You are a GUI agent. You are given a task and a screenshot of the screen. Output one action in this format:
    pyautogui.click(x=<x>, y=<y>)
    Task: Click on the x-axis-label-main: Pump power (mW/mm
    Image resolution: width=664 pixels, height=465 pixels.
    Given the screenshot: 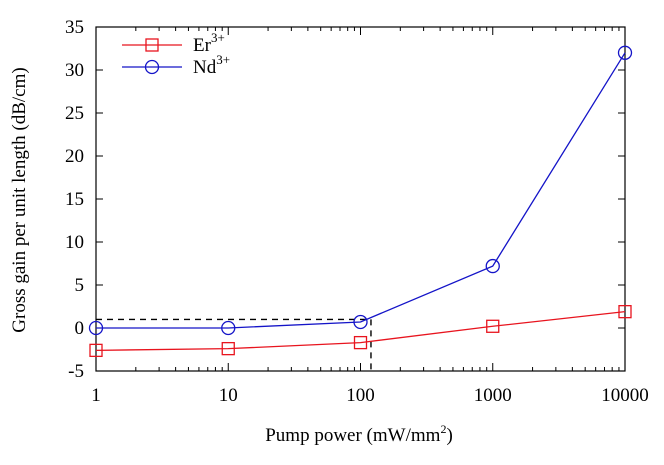 What is the action you would take?
    pyautogui.click(x=352, y=435)
    